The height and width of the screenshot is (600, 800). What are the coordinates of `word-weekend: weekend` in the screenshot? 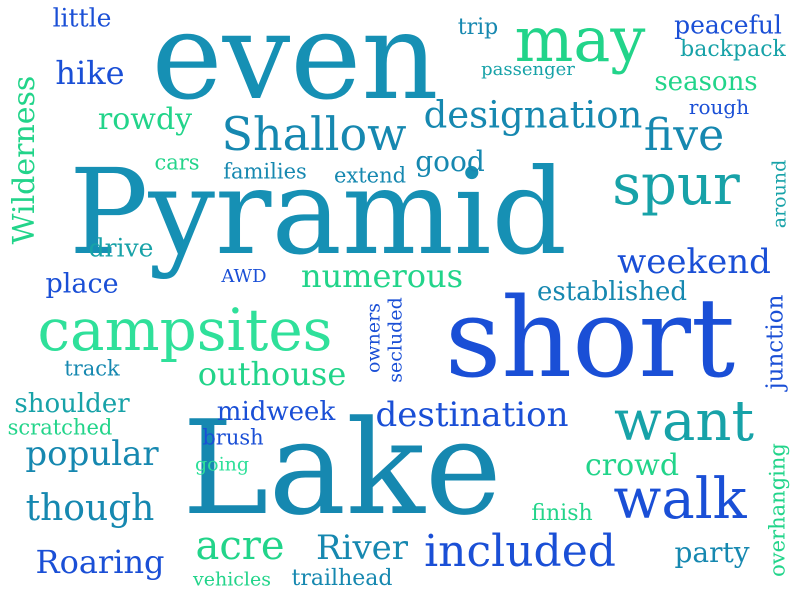 It's located at (694, 262).